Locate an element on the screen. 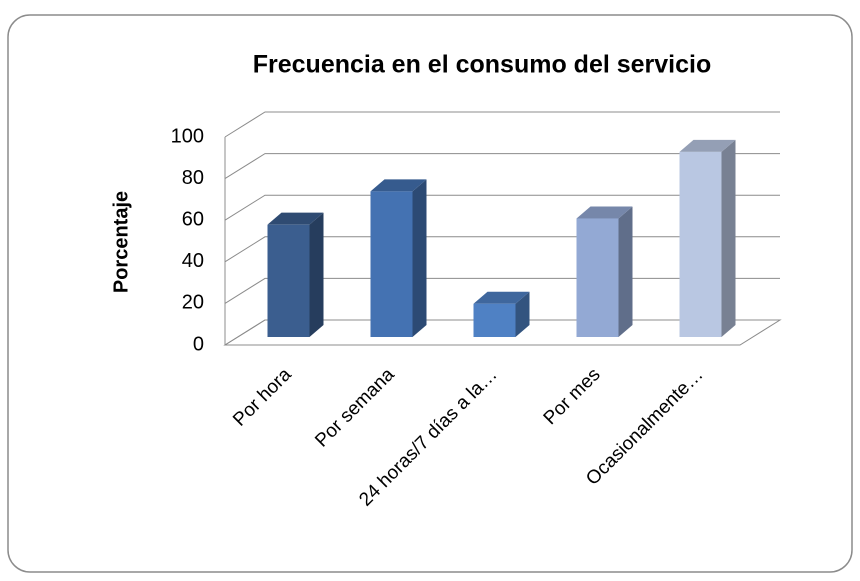 The width and height of the screenshot is (860, 581). y-tick-label: 80 is located at coordinates (193, 178).